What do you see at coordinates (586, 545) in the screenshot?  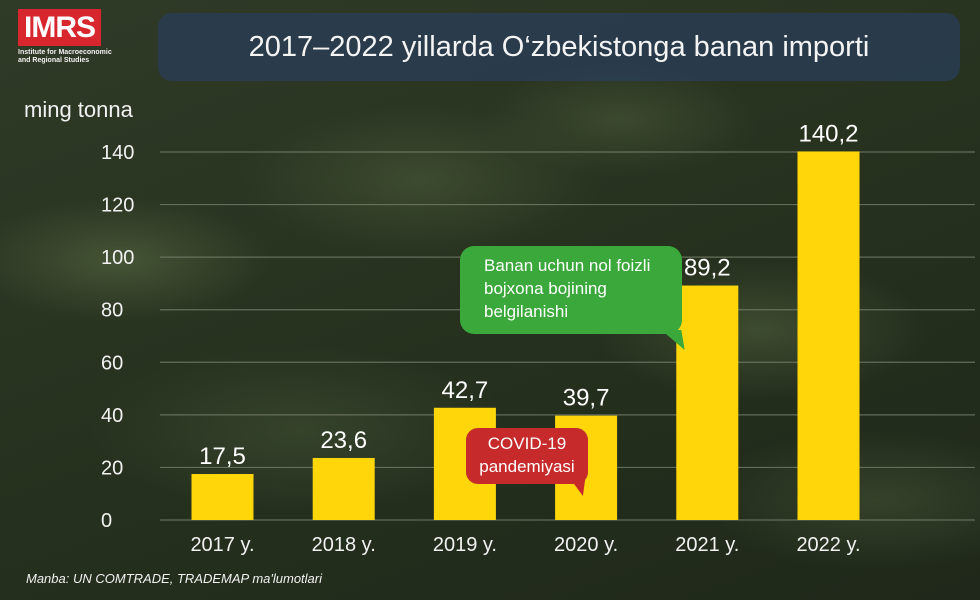 I see `x-category-label-3: 2020 y.` at bounding box center [586, 545].